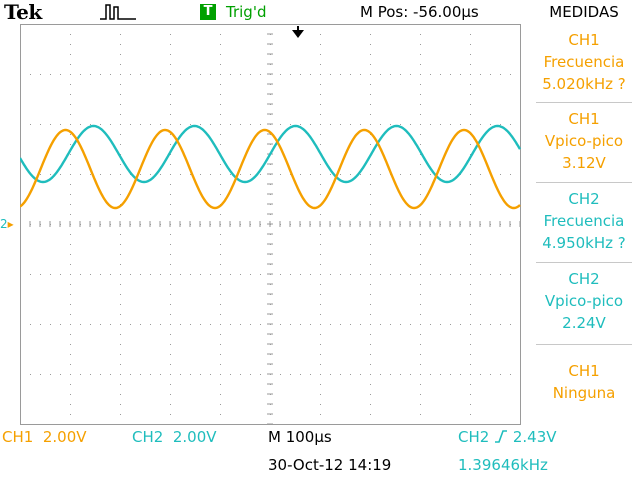 The width and height of the screenshot is (640, 480). I want to click on trigger-readout: CH2 2.43V, so click(507, 437).